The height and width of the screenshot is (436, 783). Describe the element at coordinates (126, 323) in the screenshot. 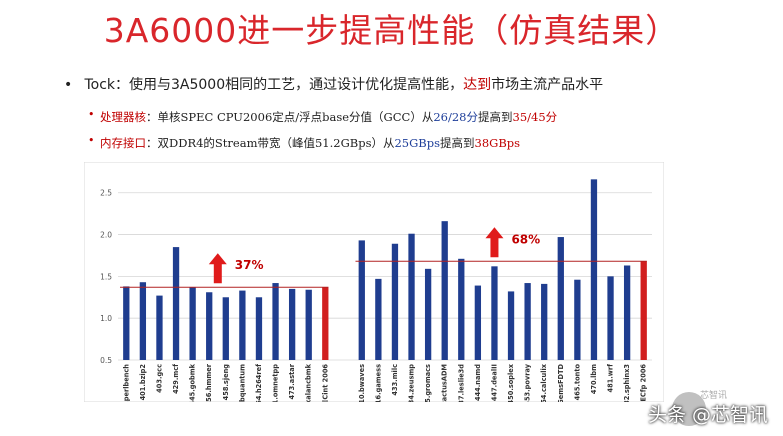

I see `bar-400-perlbench` at that location.